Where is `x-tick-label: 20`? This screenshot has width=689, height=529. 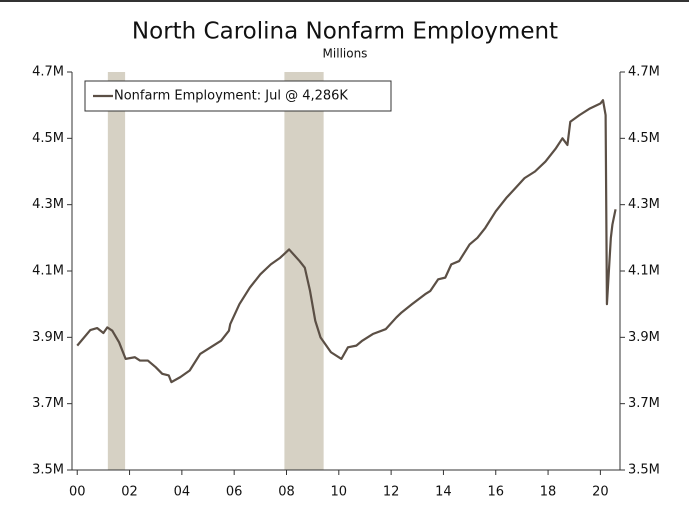
x-tick-label: 20 is located at coordinates (600, 492).